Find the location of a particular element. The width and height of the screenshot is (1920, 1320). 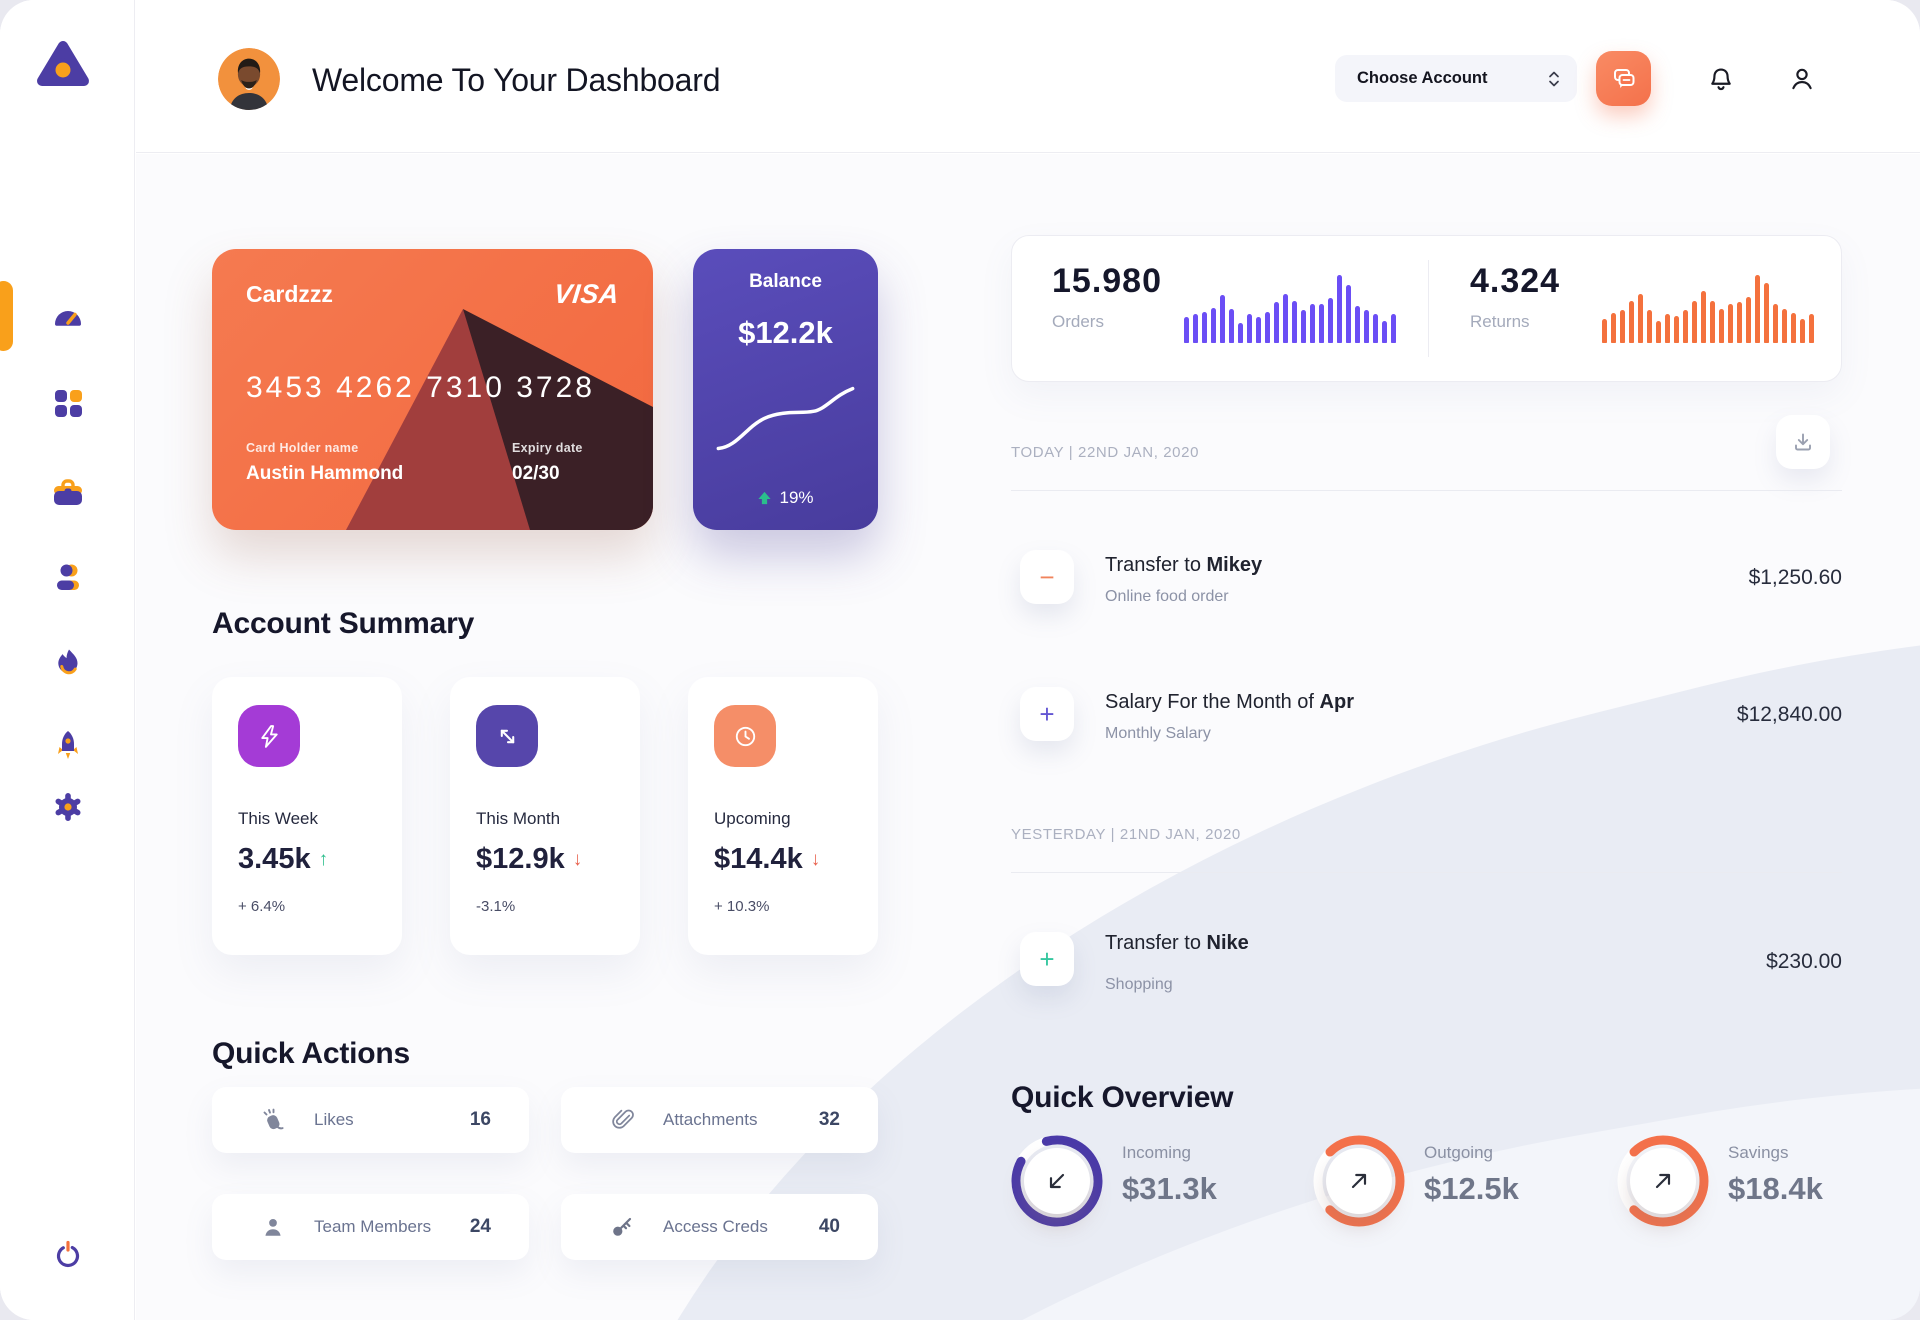

transaction-amount: $230.00 is located at coordinates (1804, 961).